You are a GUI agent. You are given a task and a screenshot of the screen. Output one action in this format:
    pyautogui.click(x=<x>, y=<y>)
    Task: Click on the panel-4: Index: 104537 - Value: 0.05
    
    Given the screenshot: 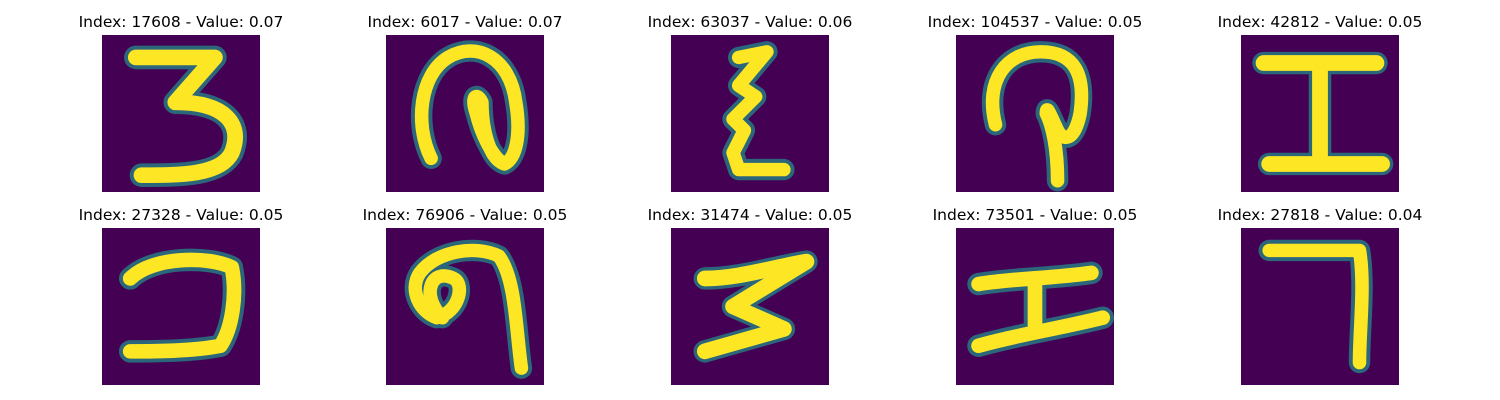 What is the action you would take?
    pyautogui.click(x=1035, y=104)
    